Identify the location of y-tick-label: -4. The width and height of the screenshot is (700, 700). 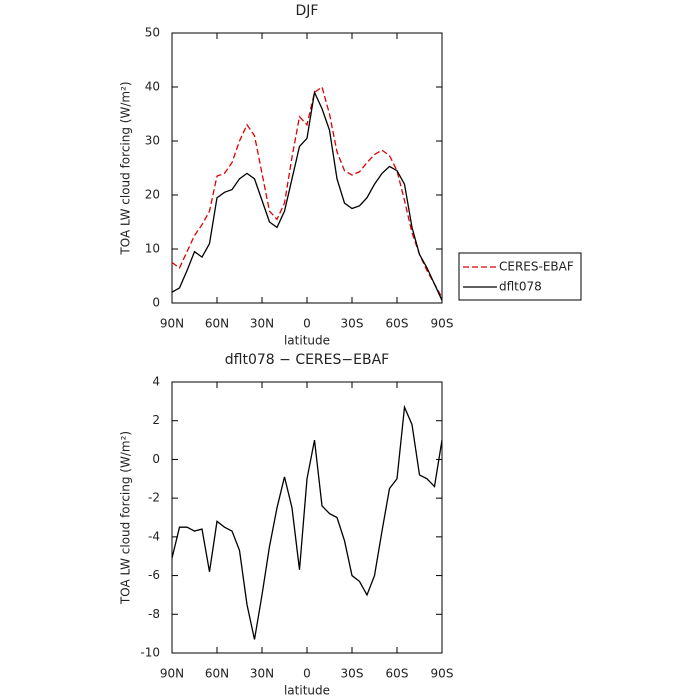
(154, 536).